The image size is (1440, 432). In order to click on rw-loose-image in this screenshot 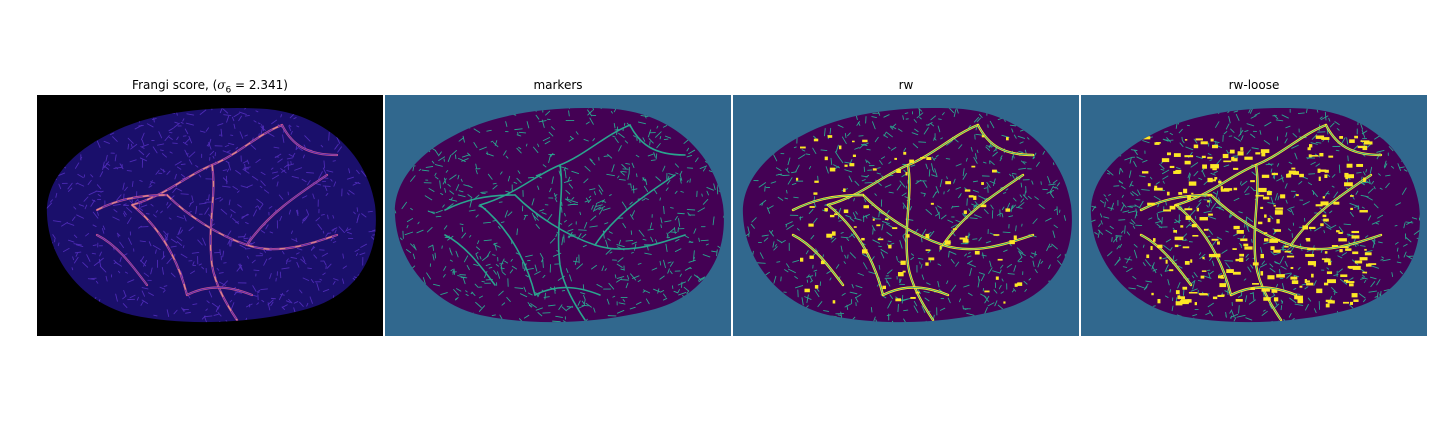, I will do `click(1254, 215)`.